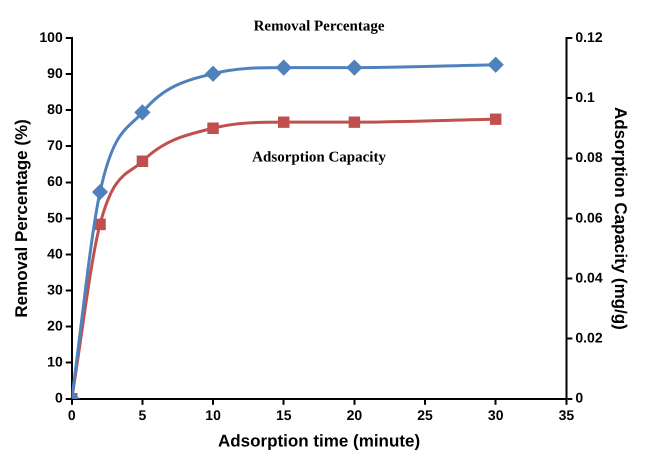 This screenshot has width=652, height=464. I want to click on y2-tick-label: 0.12, so click(589, 36).